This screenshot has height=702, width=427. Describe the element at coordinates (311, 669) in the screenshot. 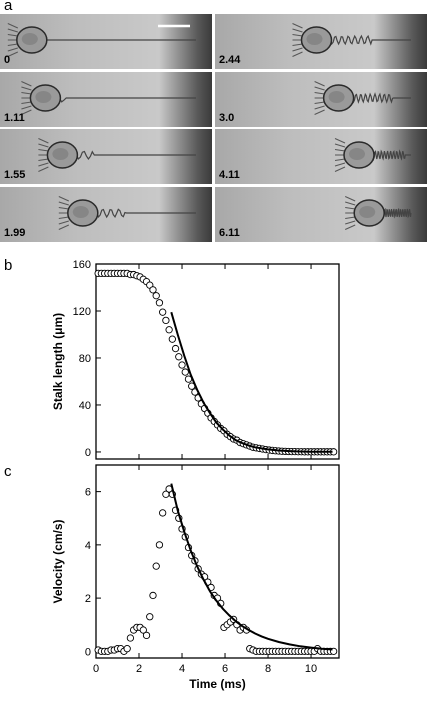

I see `x-tick-label: 10` at that location.